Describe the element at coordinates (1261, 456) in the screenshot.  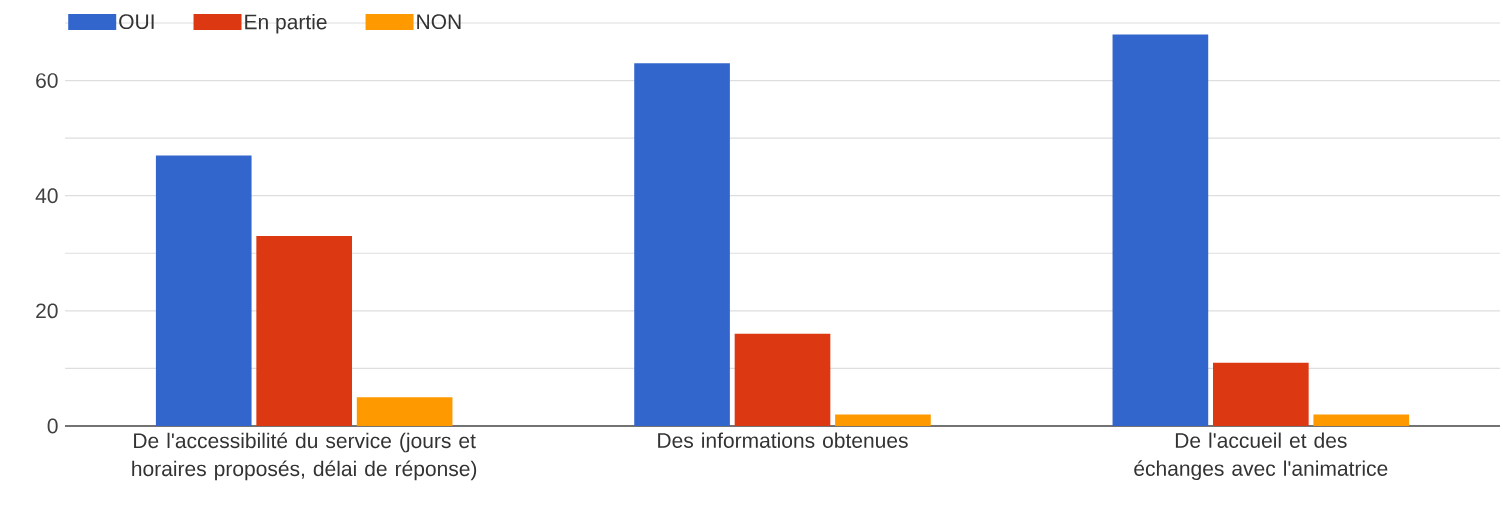
I see `x-tick-label: De l'accueil et des échanges avec l'animatrice` at that location.